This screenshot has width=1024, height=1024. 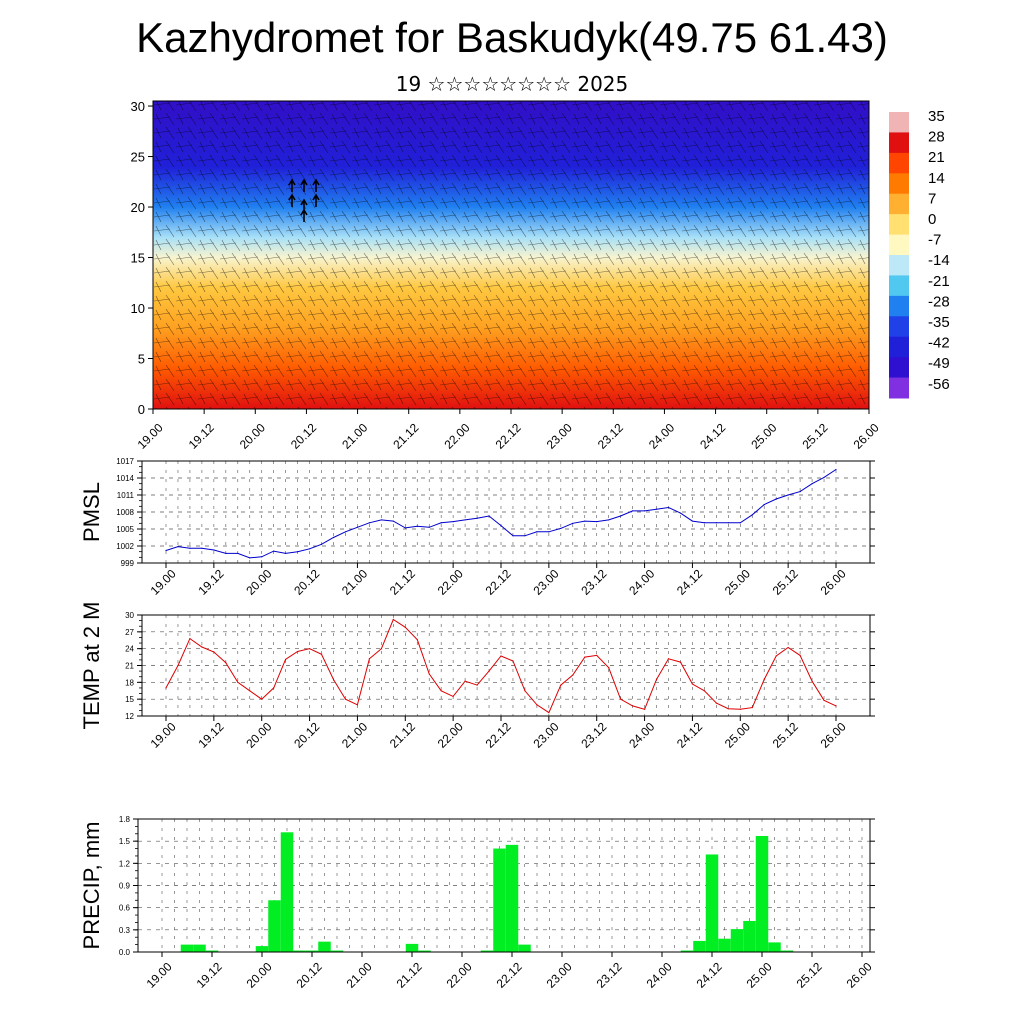 What do you see at coordinates (609, 974) in the screenshot?
I see `x-tick-label: 23.12` at bounding box center [609, 974].